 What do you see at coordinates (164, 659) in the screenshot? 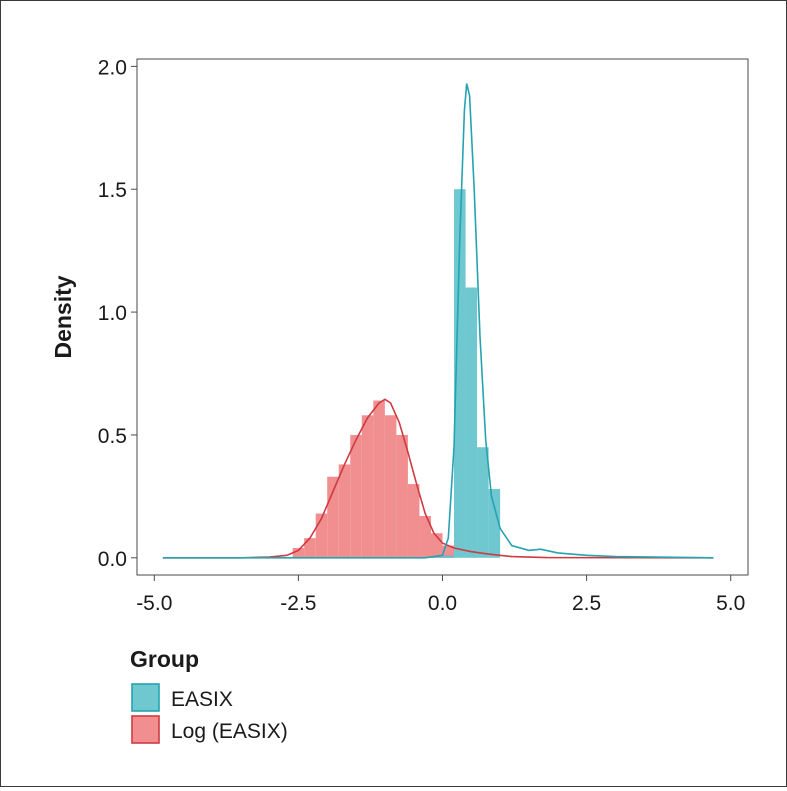
I see `legend-title: Group` at bounding box center [164, 659].